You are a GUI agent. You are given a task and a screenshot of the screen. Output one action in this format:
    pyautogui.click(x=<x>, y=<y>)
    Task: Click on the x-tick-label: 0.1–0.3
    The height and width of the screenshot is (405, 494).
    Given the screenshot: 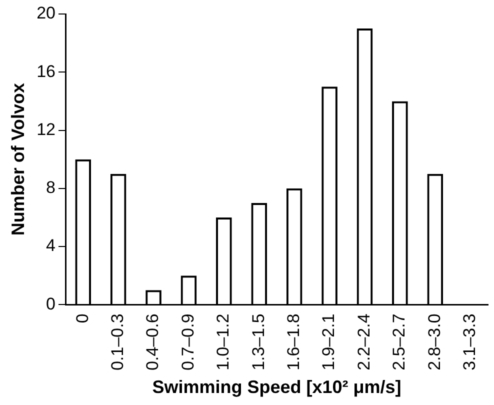 What is the action you would take?
    pyautogui.click(x=117, y=342)
    